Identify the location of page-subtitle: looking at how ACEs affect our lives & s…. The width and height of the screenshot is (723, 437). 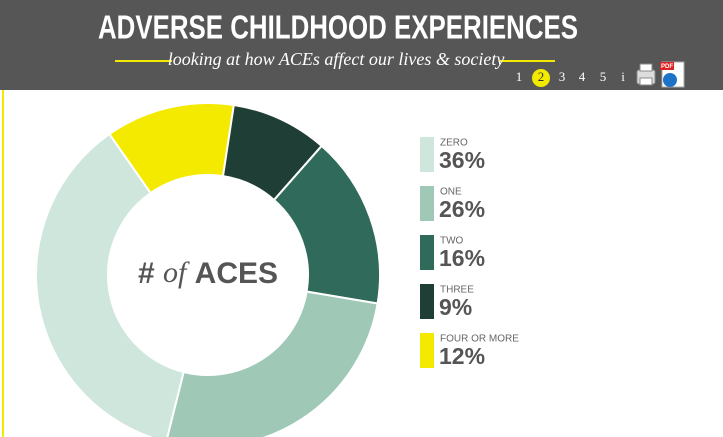
(336, 59).